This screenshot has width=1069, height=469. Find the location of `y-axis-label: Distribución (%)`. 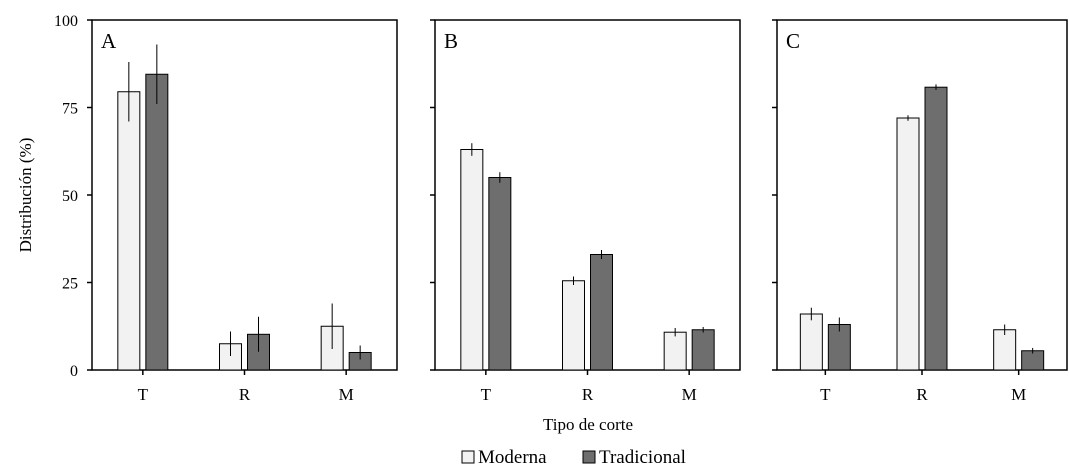

y-axis-label: Distribución (%) is located at coordinates (25, 195).